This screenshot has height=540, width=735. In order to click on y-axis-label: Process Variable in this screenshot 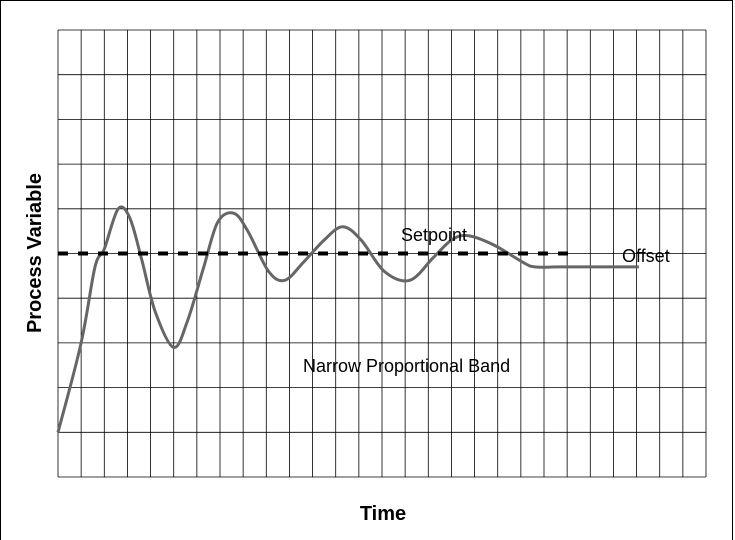, I will do `click(35, 253)`.